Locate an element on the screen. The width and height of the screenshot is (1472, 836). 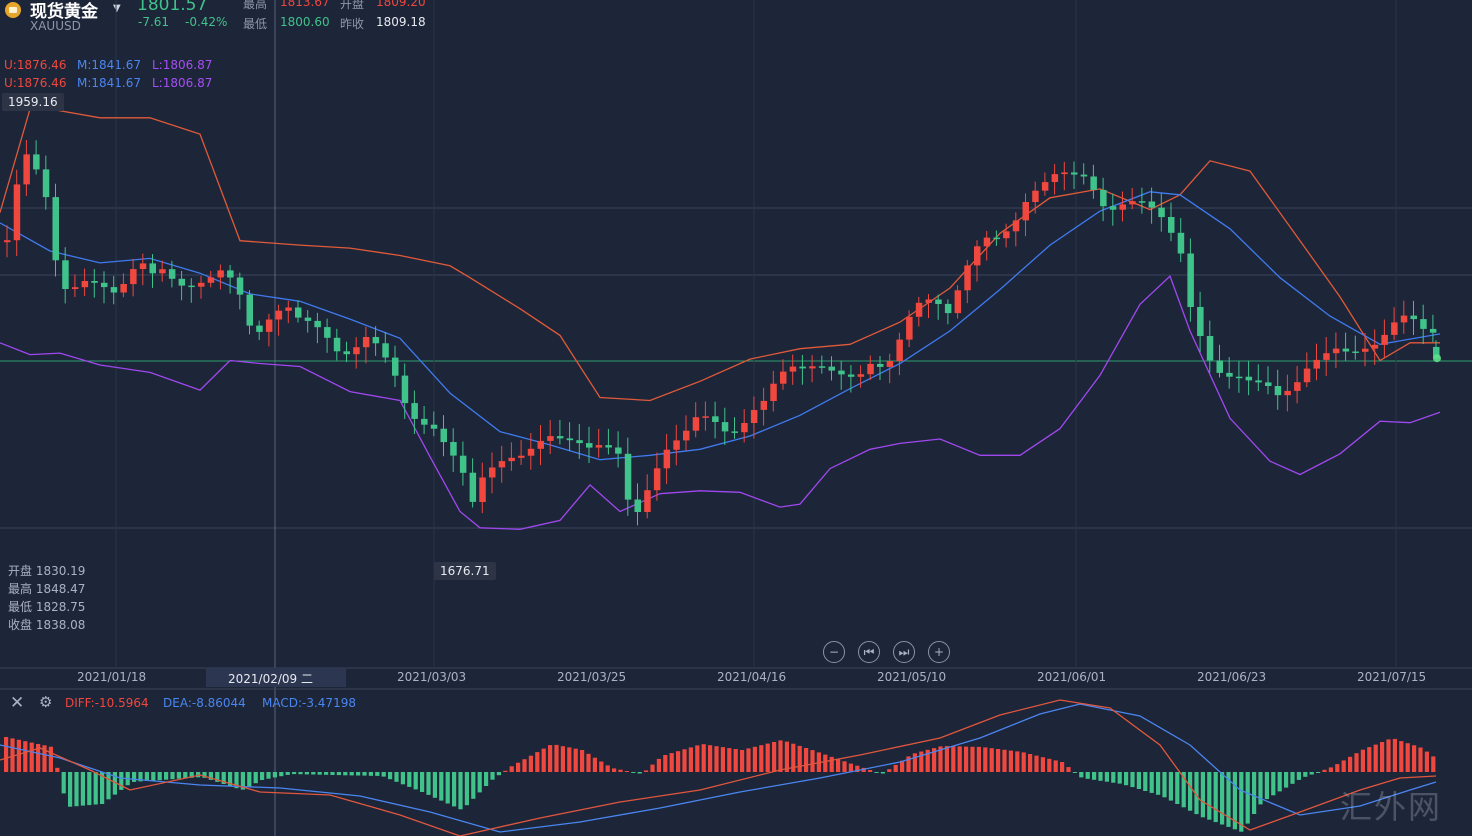
low-label: 最低 is located at coordinates (255, 24).